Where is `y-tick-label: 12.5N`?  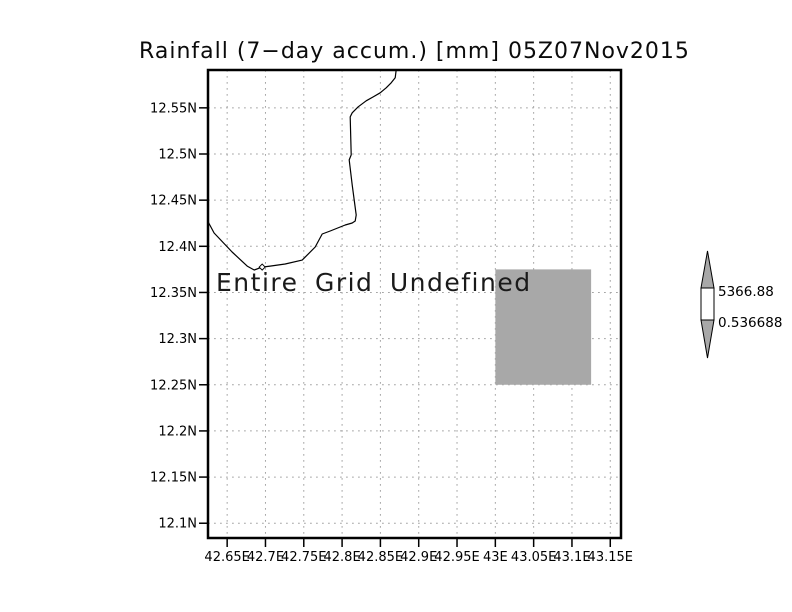
y-tick-label: 12.5N is located at coordinates (177, 155).